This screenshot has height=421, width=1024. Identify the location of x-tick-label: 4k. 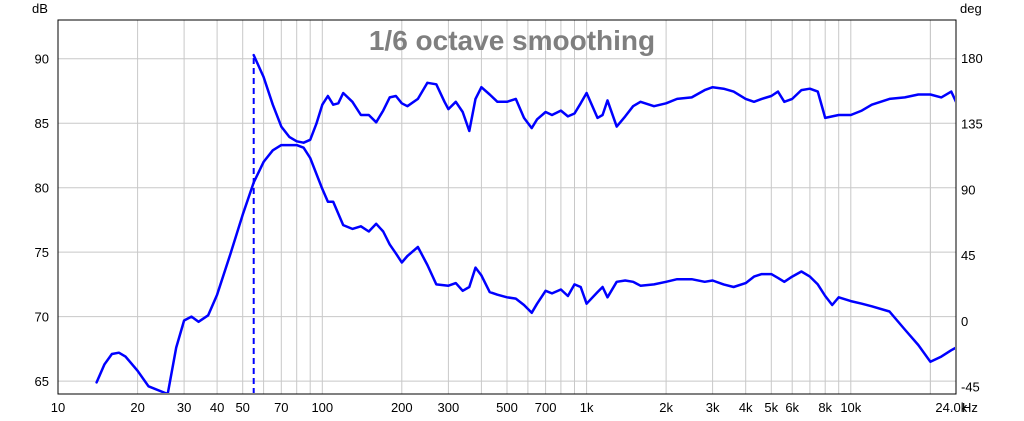
(746, 407).